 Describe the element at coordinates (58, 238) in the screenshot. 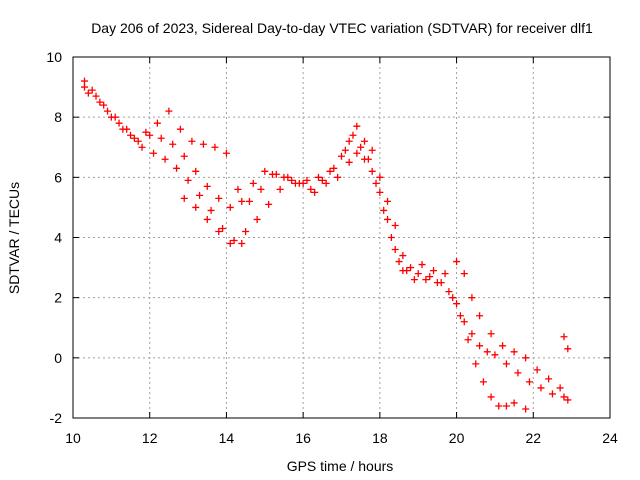

I see `y-tick-label: 4` at that location.